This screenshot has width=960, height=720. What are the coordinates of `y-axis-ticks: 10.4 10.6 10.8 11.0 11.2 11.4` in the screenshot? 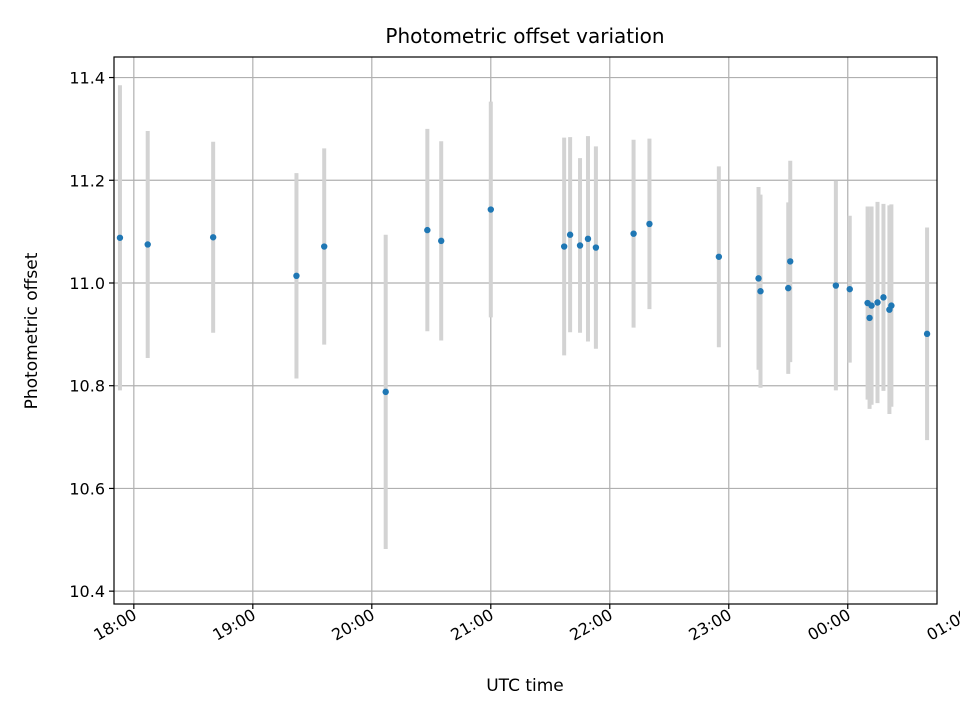 It's located at (91, 335).